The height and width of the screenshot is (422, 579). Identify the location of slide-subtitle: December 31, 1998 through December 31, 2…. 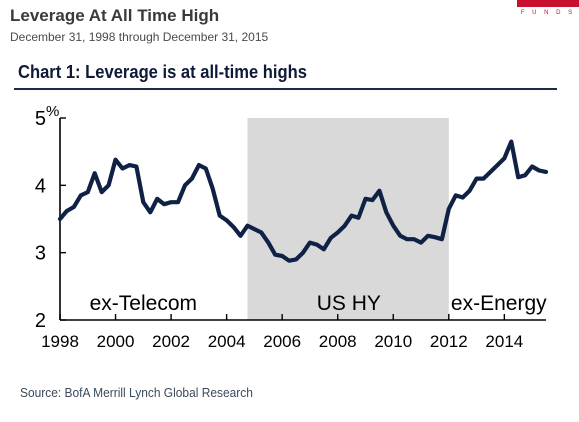
(139, 37).